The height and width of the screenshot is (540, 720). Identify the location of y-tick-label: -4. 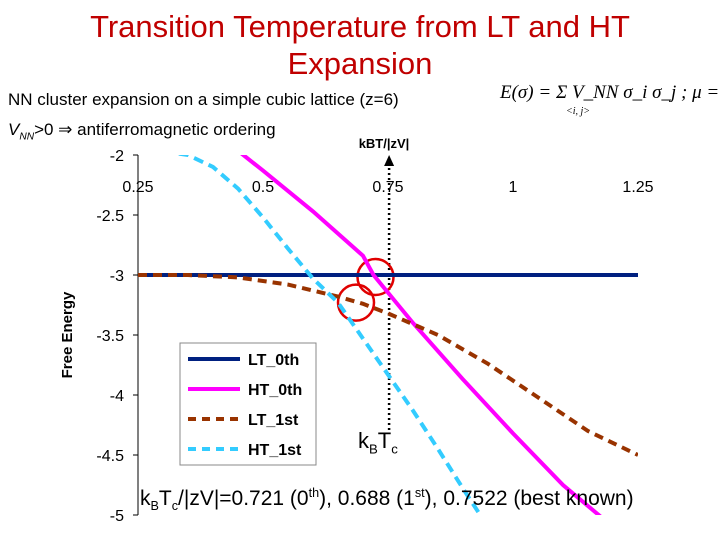
(117, 396).